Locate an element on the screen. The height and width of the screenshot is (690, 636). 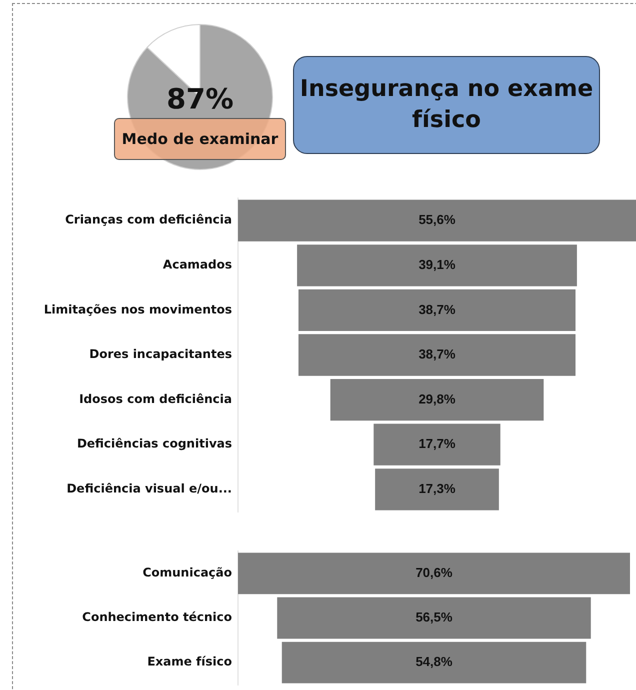
category-label: Acamados is located at coordinates (197, 265).